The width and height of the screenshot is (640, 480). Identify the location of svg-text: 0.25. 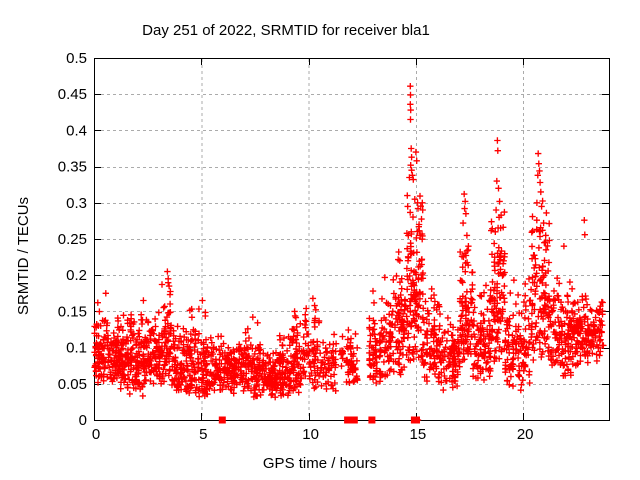
(72, 239).